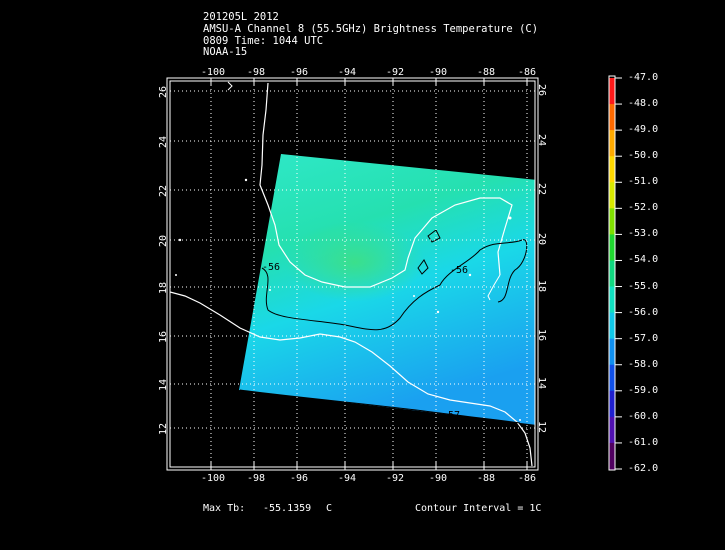 The width and height of the screenshot is (725, 550). I want to click on colorbar-tick-label: -60.0, so click(643, 416).